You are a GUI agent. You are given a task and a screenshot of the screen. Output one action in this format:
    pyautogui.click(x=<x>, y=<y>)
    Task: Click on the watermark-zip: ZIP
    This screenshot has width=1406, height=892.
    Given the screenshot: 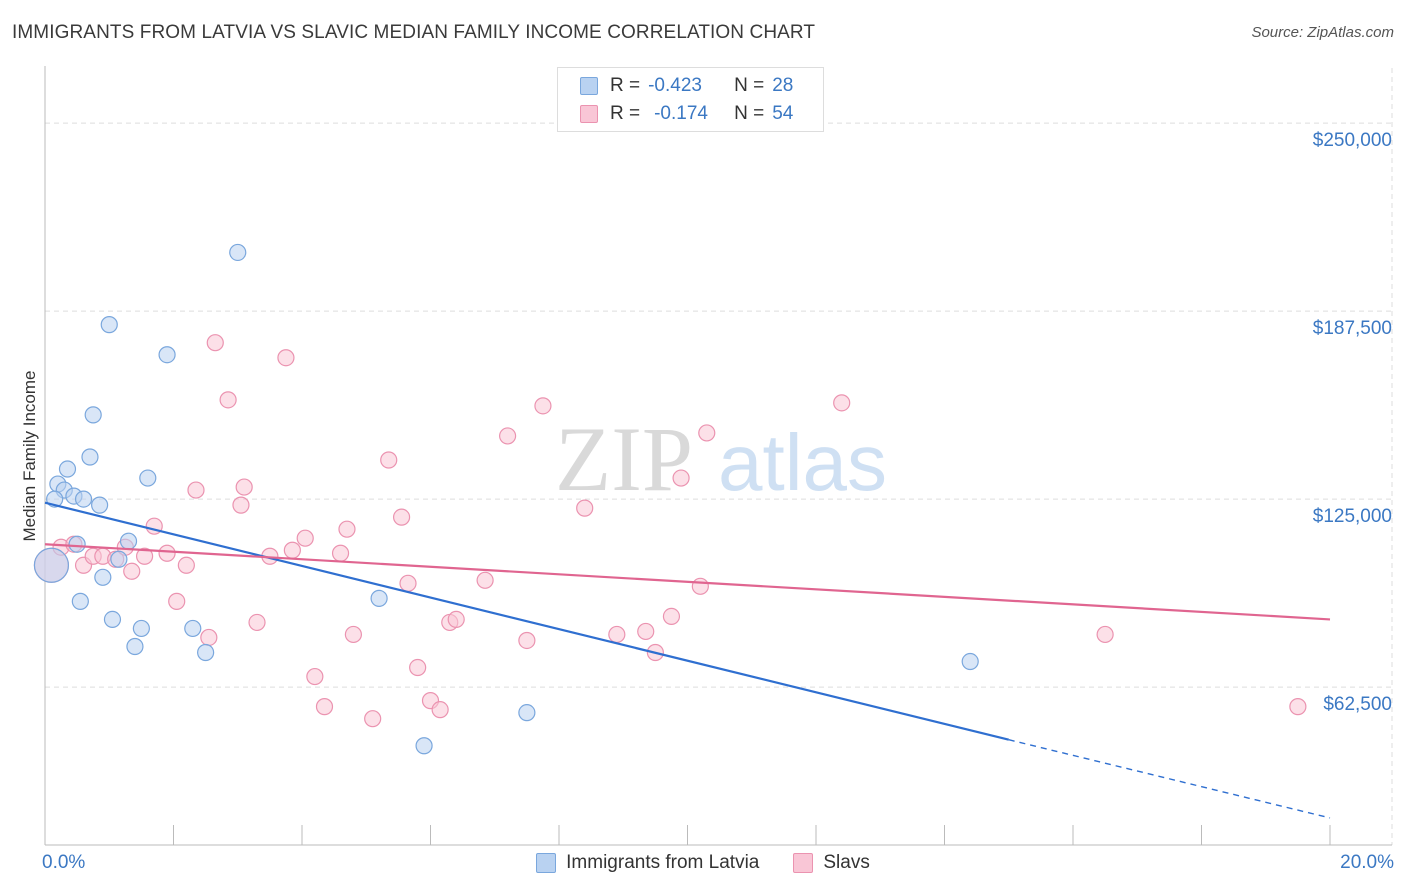 What is the action you would take?
    pyautogui.click(x=624, y=459)
    